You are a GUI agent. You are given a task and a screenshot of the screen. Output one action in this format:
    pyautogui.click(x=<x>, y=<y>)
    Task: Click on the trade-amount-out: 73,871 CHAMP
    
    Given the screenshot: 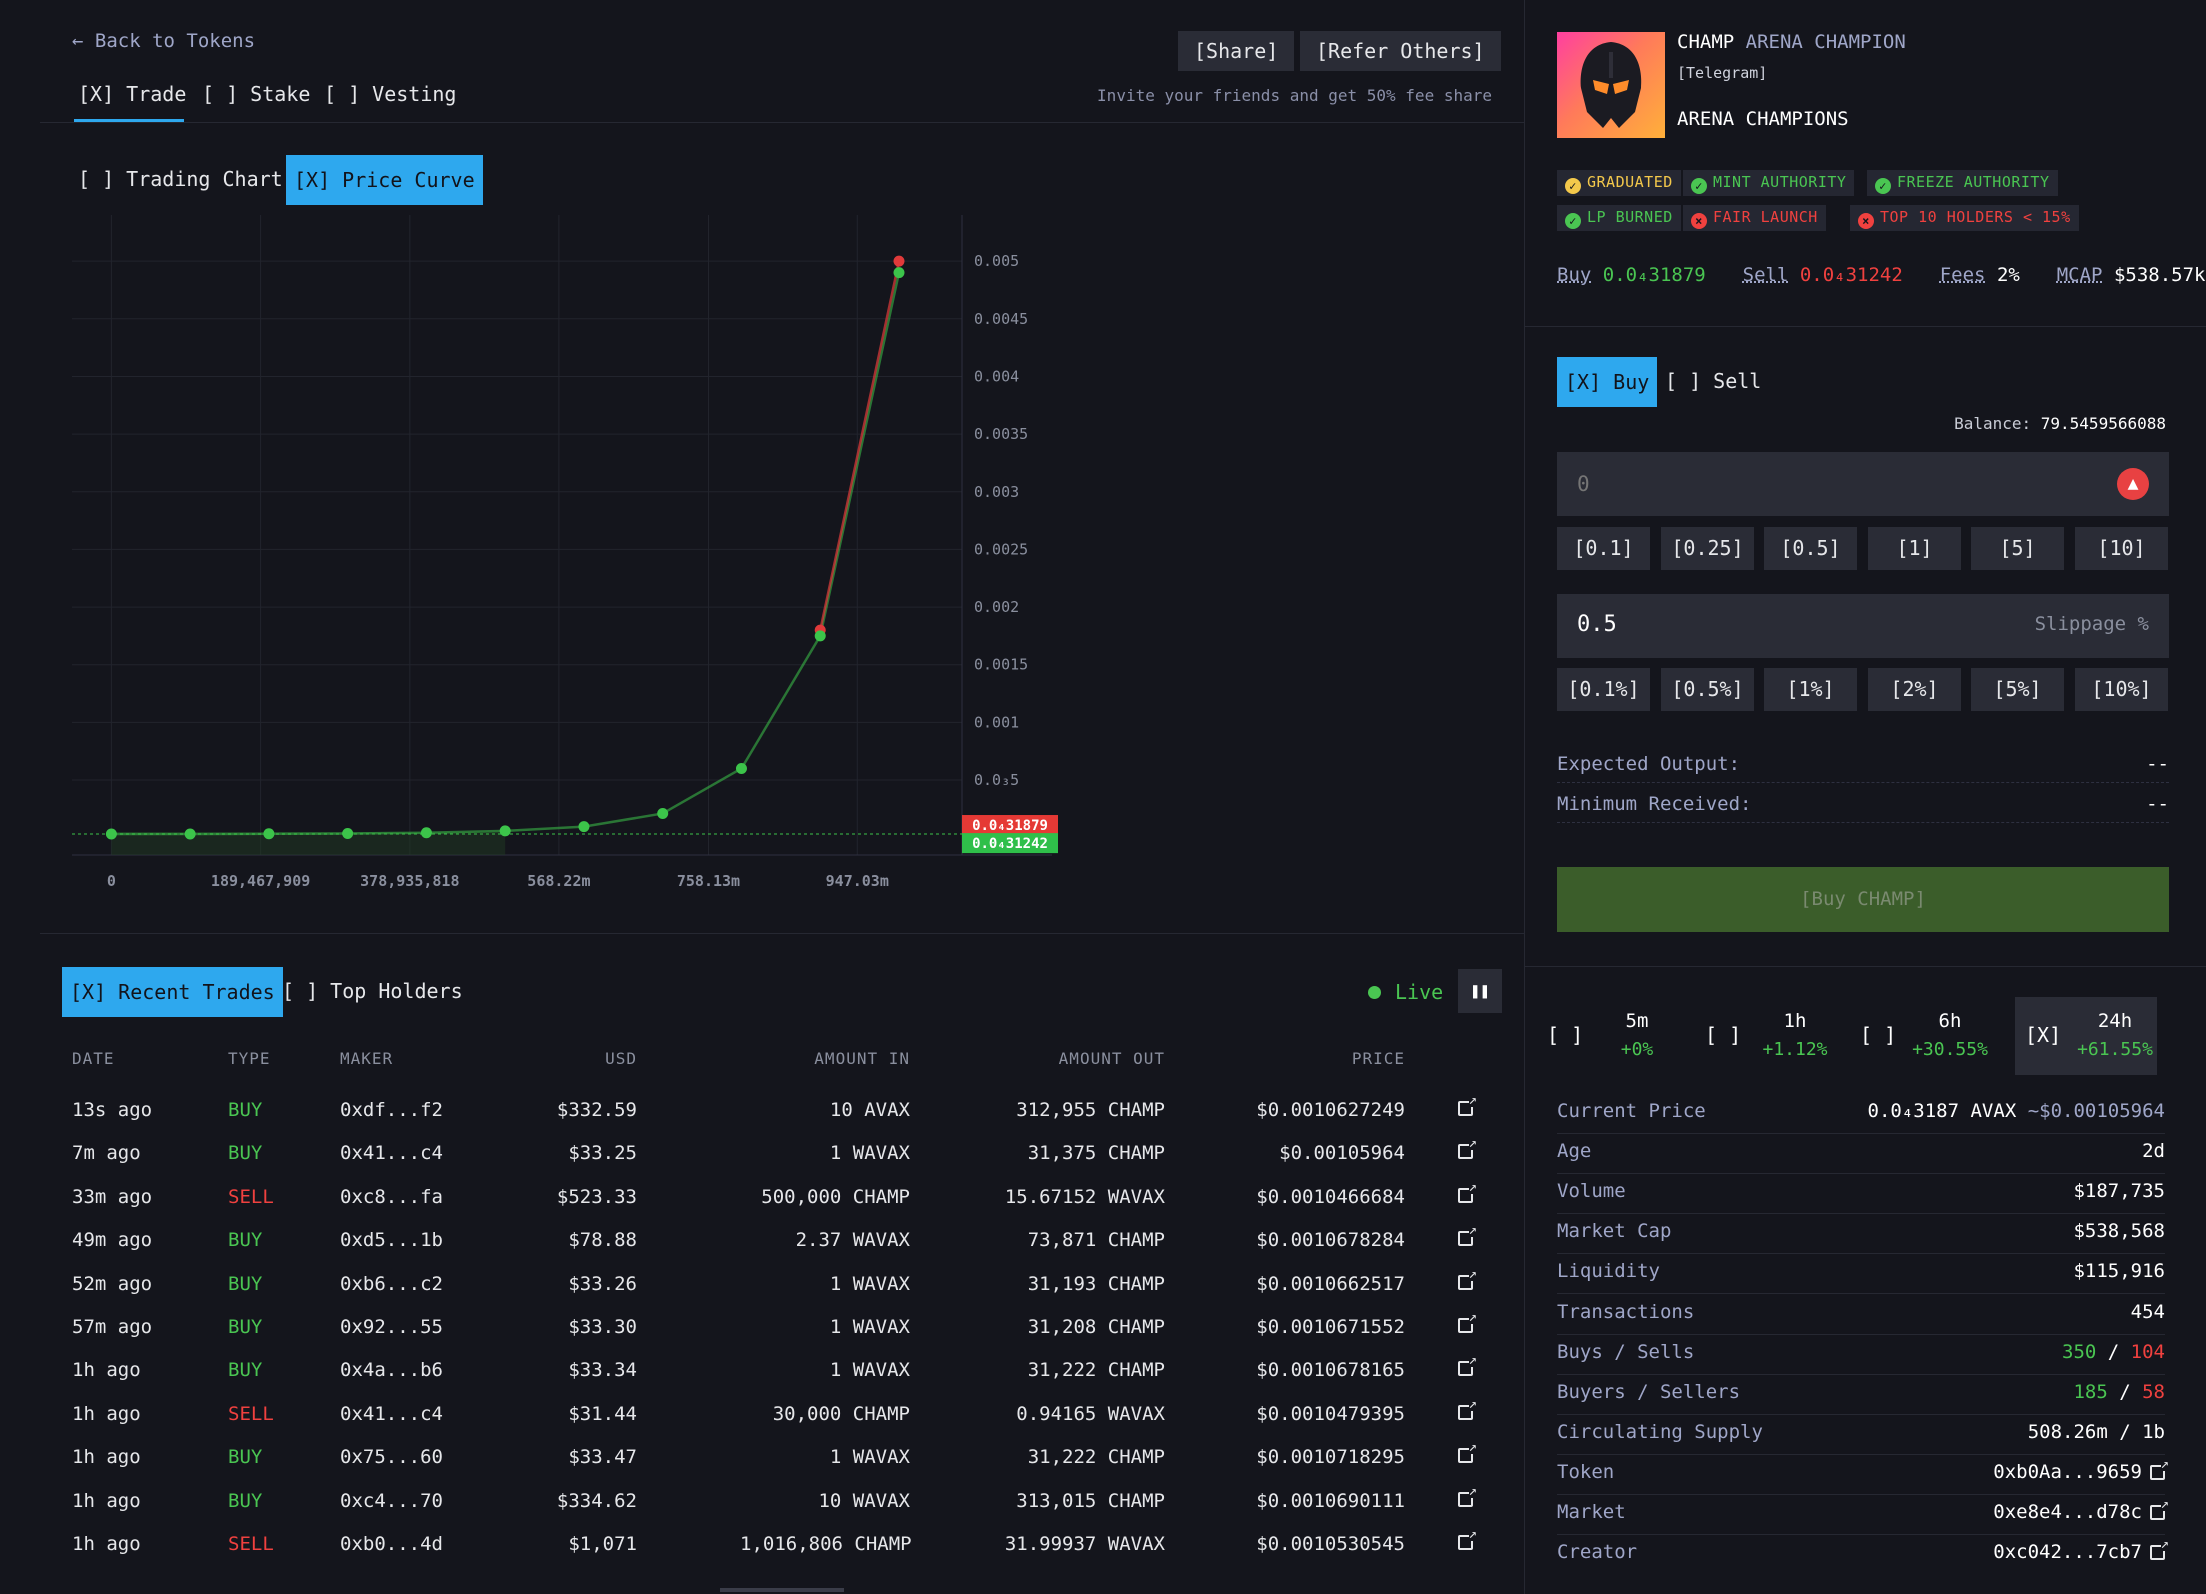 What is the action you would take?
    pyautogui.click(x=1096, y=1240)
    